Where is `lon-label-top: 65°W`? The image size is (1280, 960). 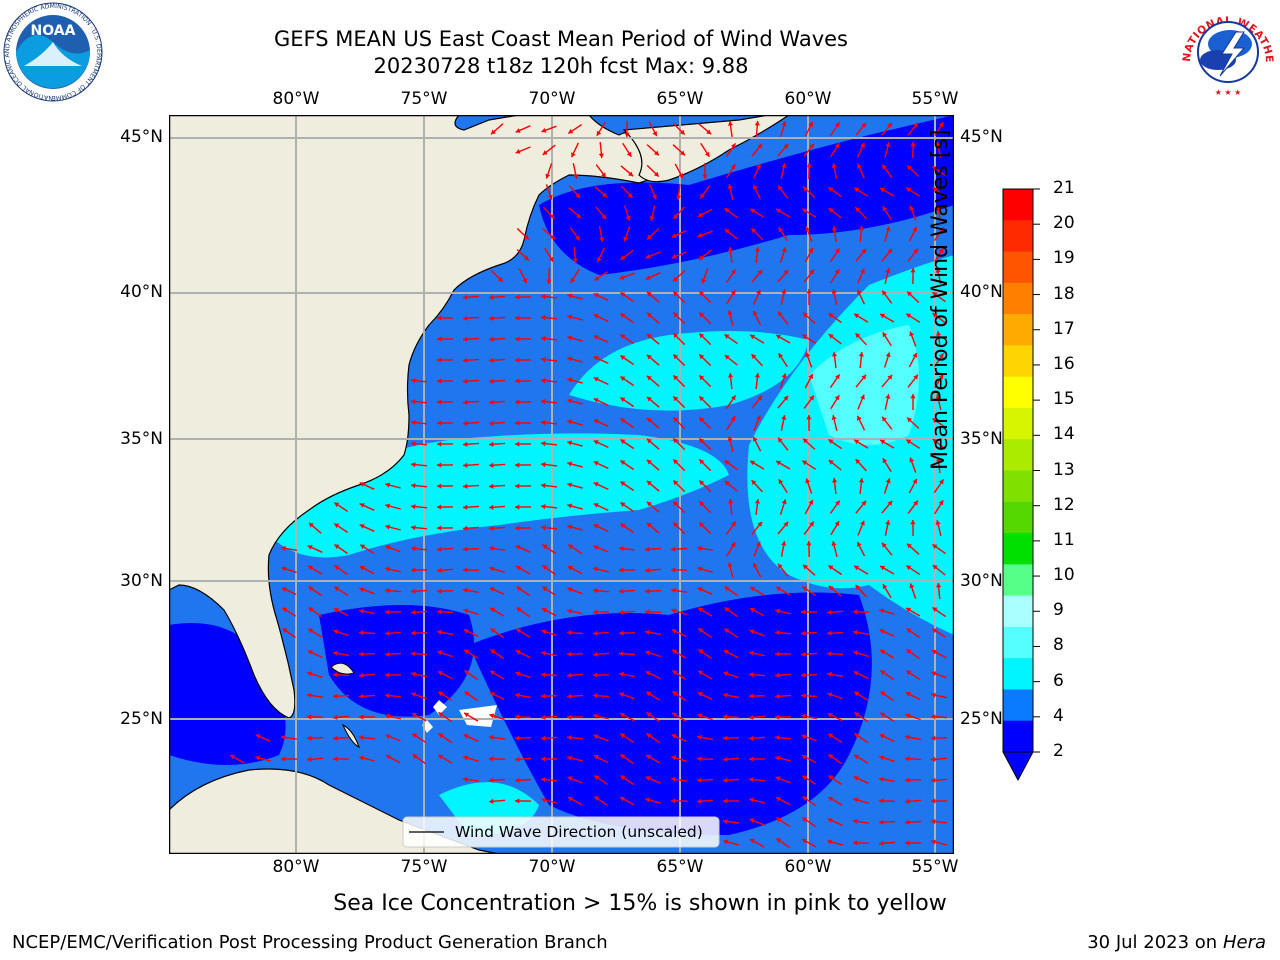 lon-label-top: 65°W is located at coordinates (680, 99).